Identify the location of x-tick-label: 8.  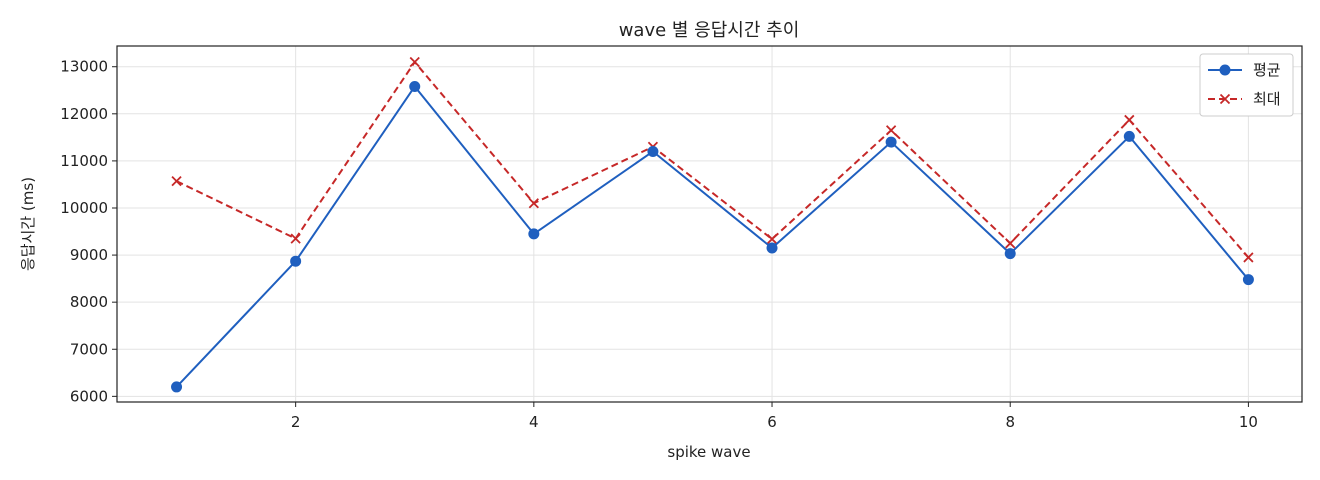
(1010, 422).